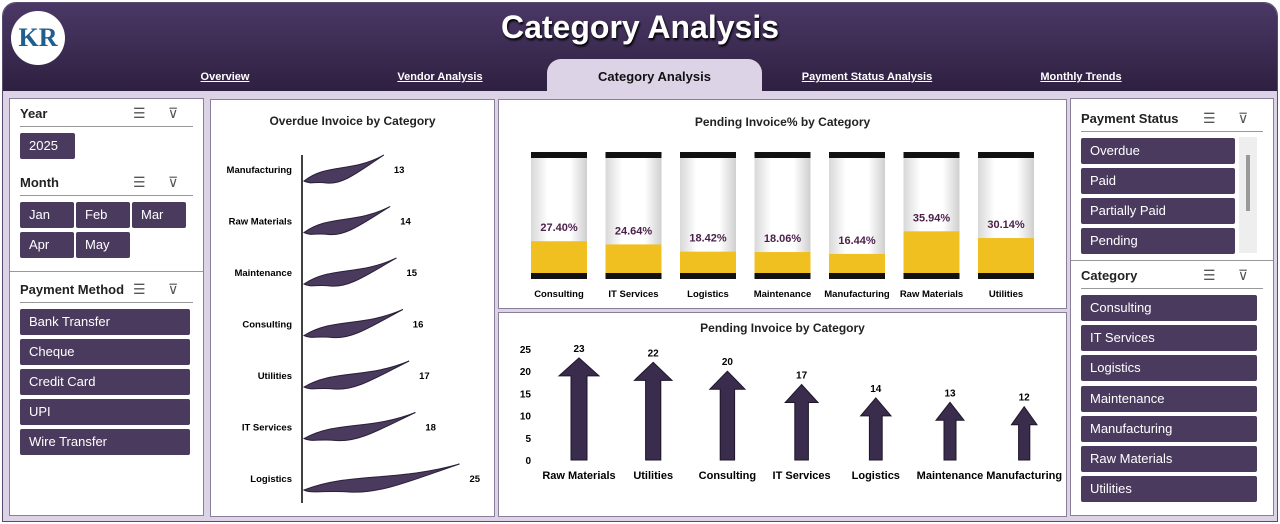 The image size is (1280, 524). Describe the element at coordinates (47, 245) in the screenshot. I see `slicer-item-apr: Apr` at that location.